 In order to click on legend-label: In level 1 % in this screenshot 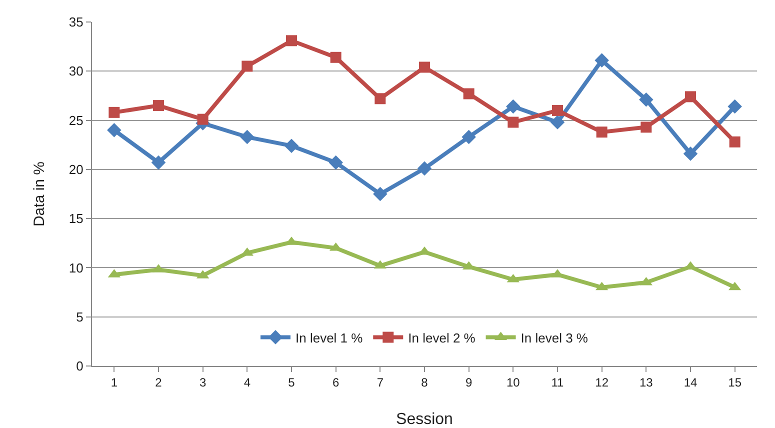, I will do `click(330, 338)`.